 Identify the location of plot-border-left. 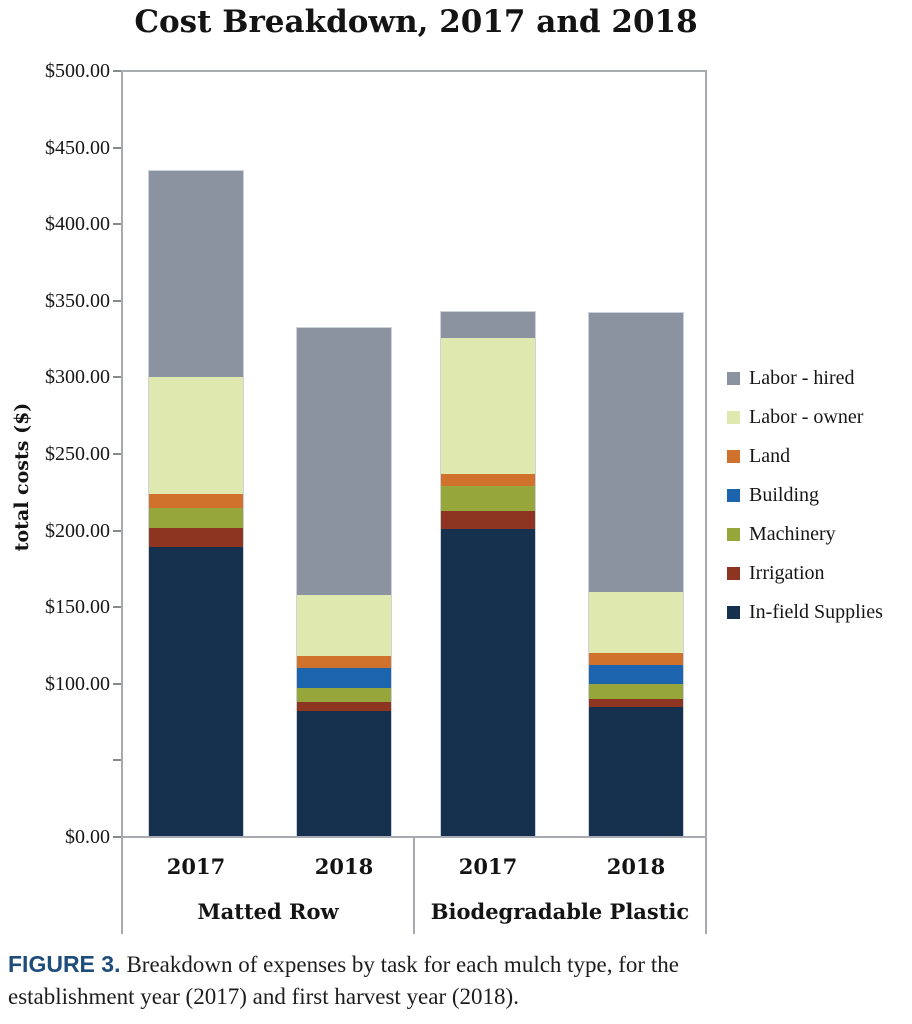
(122, 454).